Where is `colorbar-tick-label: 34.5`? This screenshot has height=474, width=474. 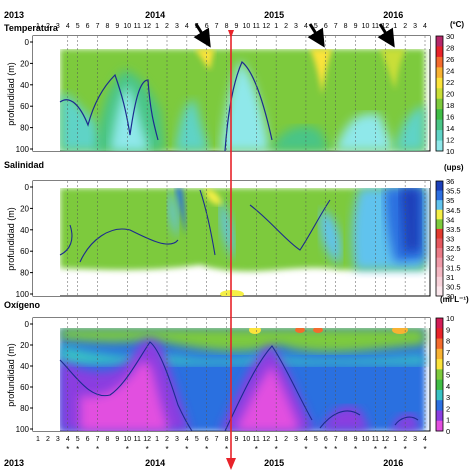 colorbar-tick-label: 34.5 is located at coordinates (453, 210).